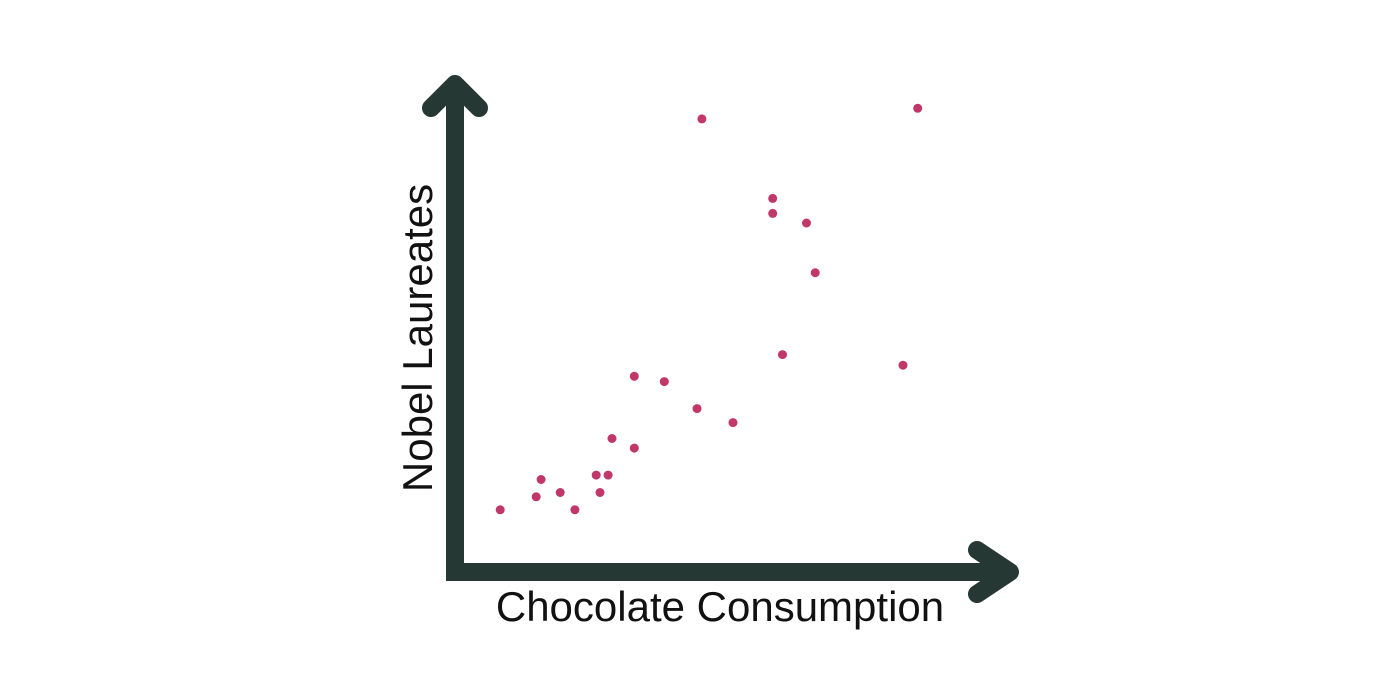  What do you see at coordinates (732, 572) in the screenshot?
I see `x-axis` at bounding box center [732, 572].